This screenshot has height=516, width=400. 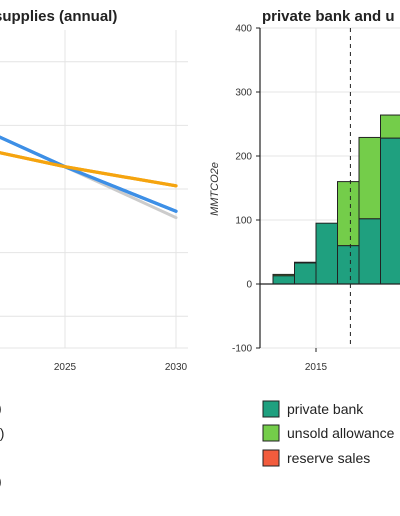 What do you see at coordinates (243, 157) in the screenshot?
I see `private-bank-y-tick-label: 200` at bounding box center [243, 157].